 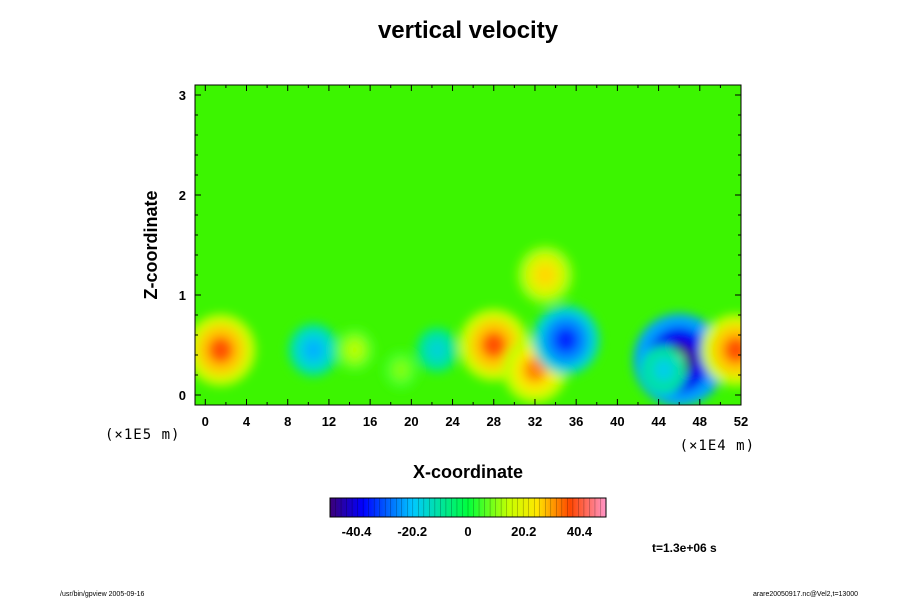 What do you see at coordinates (357, 531) in the screenshot?
I see `colorbar-tick-label: -40.4` at bounding box center [357, 531].